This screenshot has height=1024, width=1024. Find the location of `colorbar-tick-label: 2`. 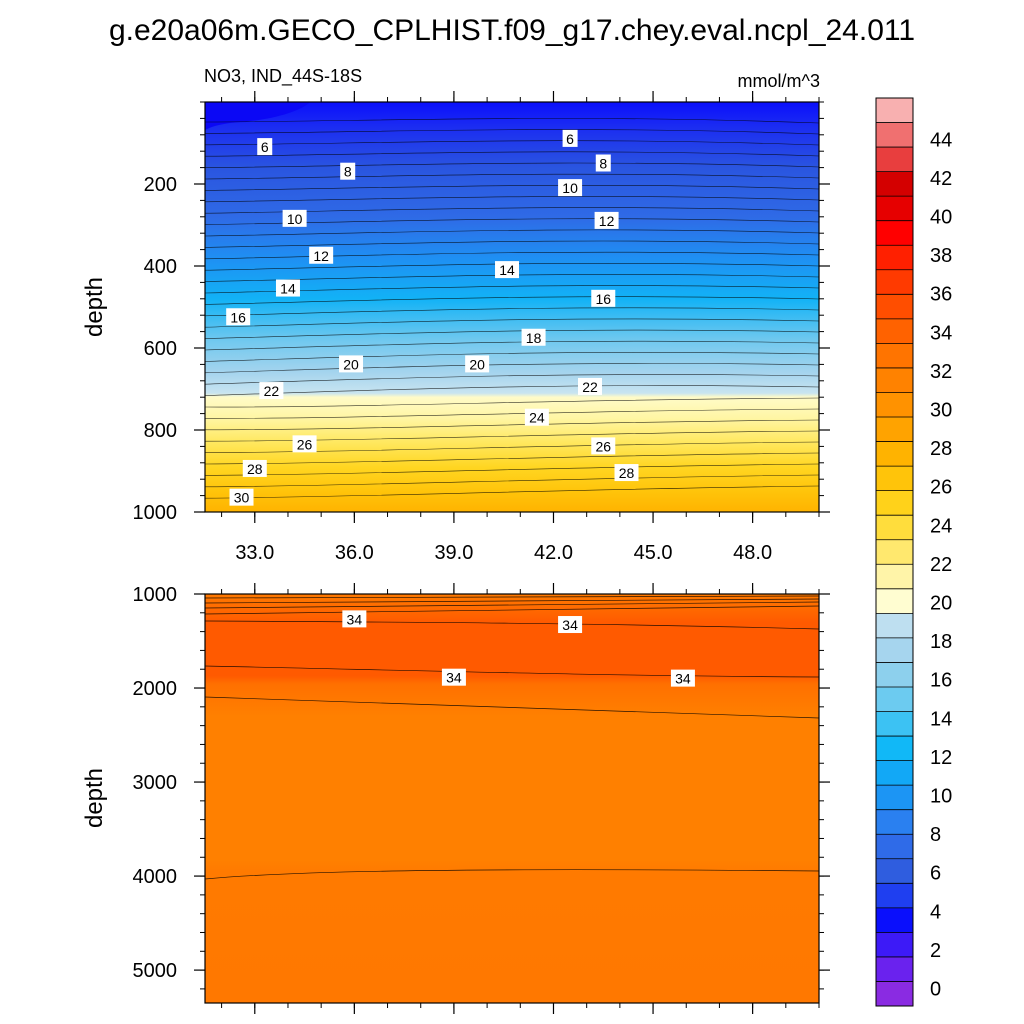

colorbar-tick-label: 2 is located at coordinates (935, 951).